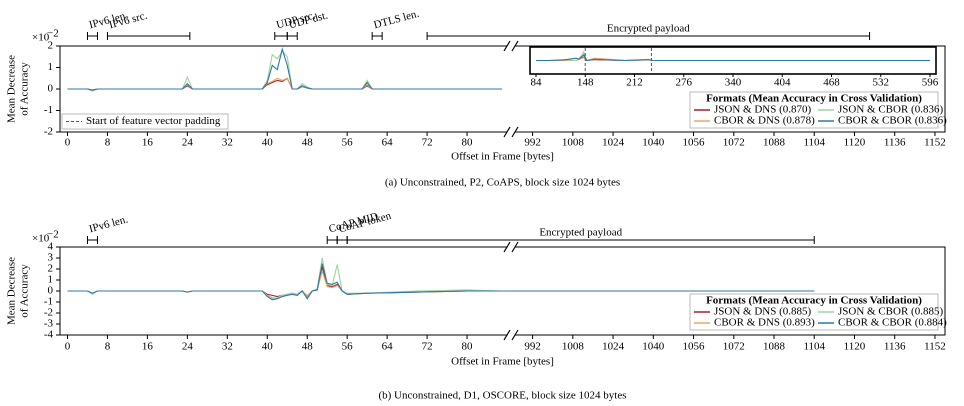  Describe the element at coordinates (53, 235) in the screenshot. I see `y-multiplier-exponent: −2` at that location.